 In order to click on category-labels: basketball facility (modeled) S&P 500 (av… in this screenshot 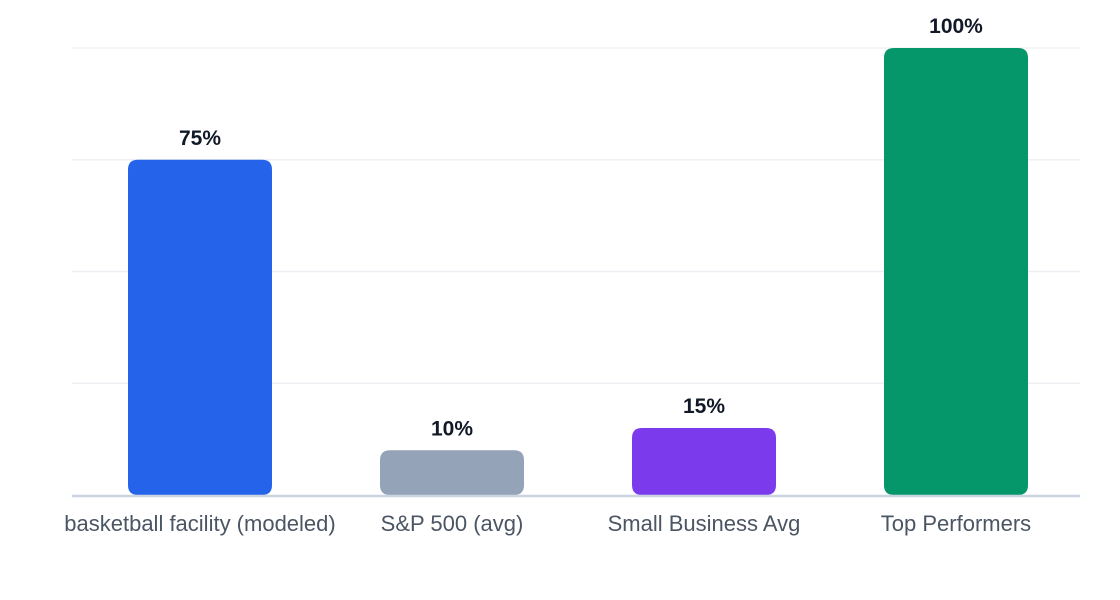, I will do `click(547, 523)`.